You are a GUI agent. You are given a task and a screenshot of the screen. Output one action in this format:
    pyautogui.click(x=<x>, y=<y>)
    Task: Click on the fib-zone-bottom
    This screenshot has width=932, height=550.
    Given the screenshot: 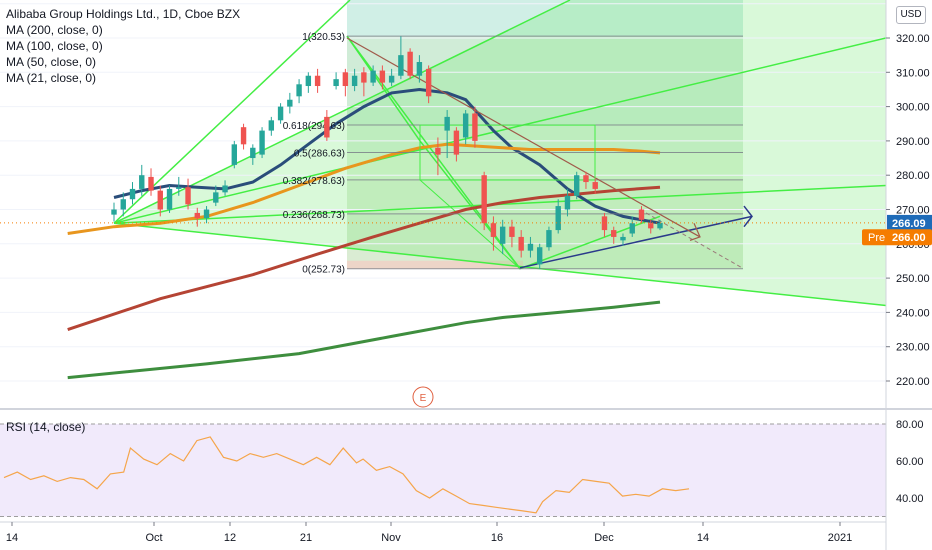 What is the action you would take?
    pyautogui.click(x=435, y=264)
    